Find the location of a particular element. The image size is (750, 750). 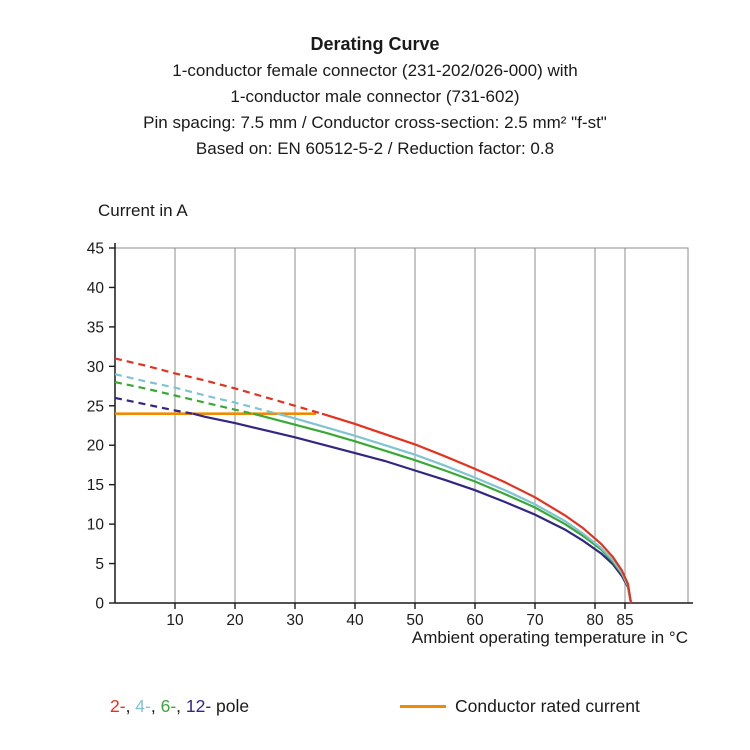

legend-pole-12: 12- is located at coordinates (198, 706).